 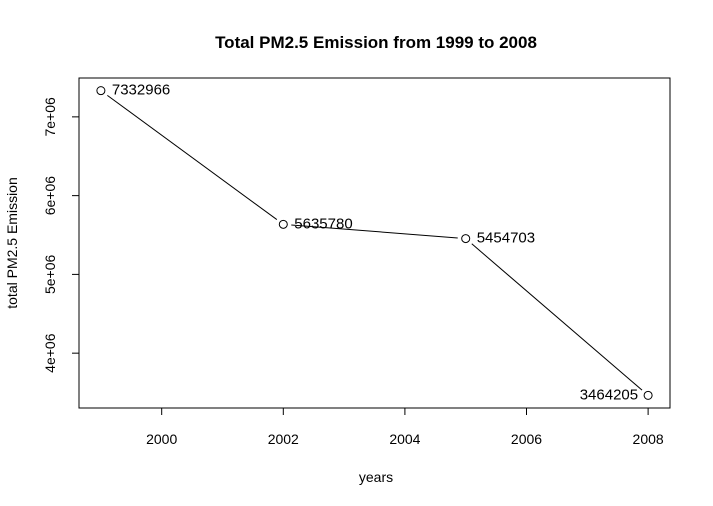 What do you see at coordinates (376, 42) in the screenshot?
I see `chart-title: Total PM2.5 Emission from 1999 to 2008` at bounding box center [376, 42].